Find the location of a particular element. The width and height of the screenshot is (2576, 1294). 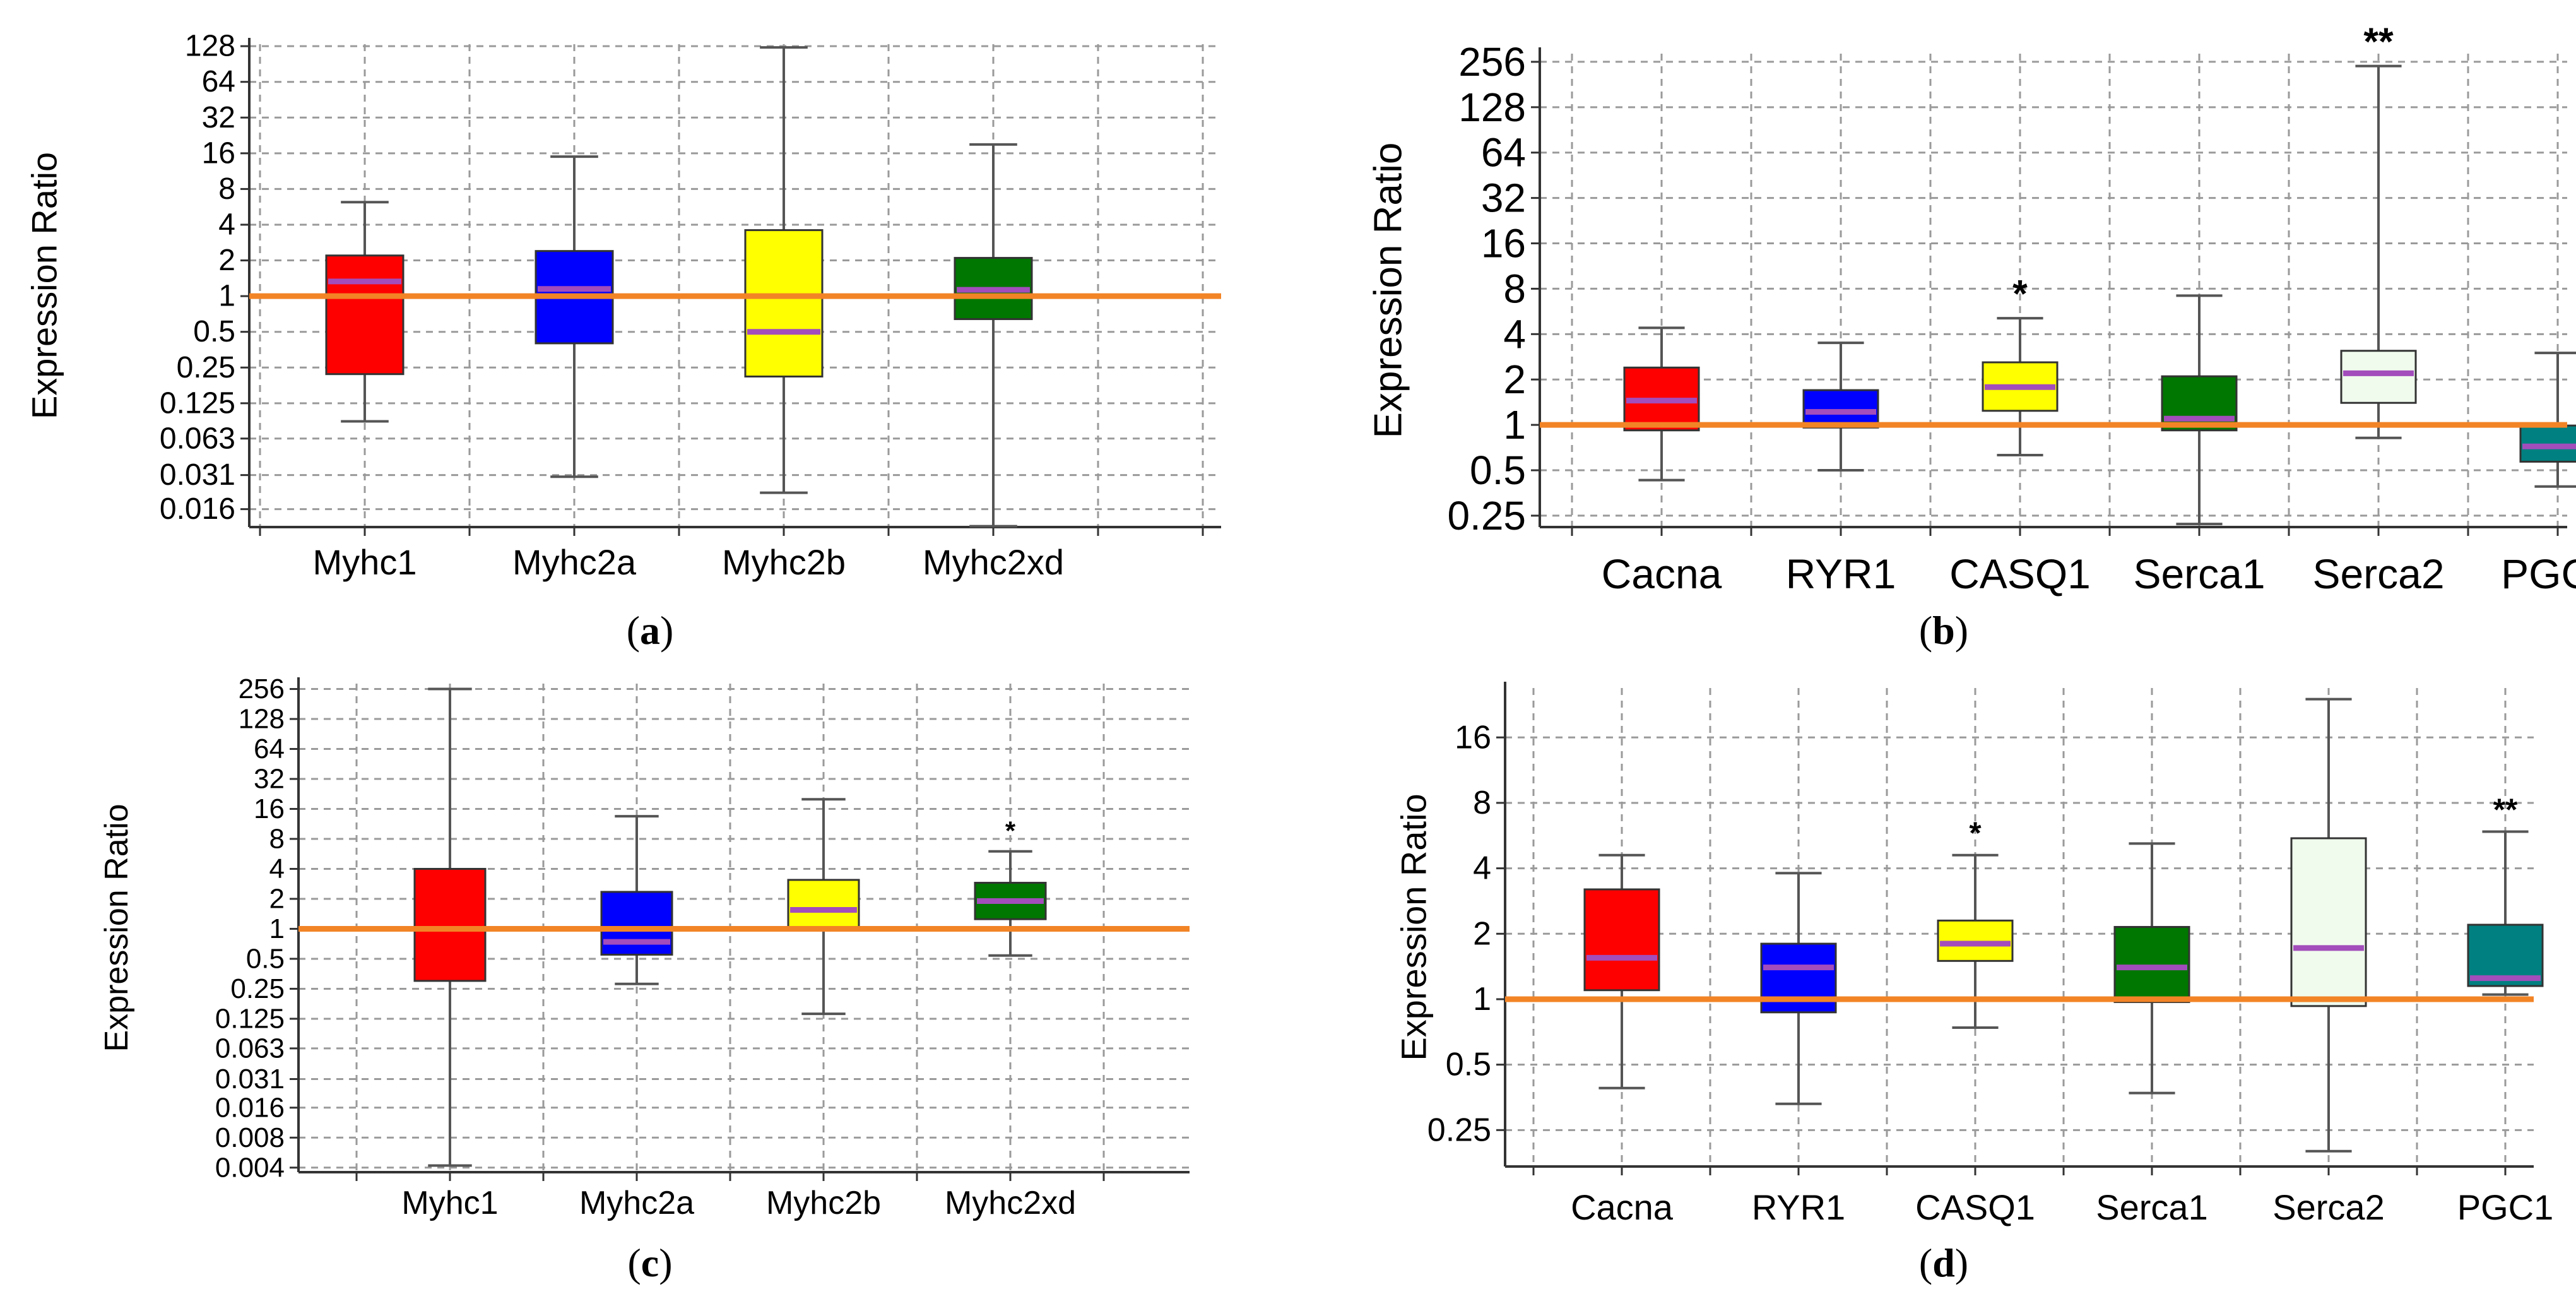

panel-label-letter: d is located at coordinates (1943, 1262).